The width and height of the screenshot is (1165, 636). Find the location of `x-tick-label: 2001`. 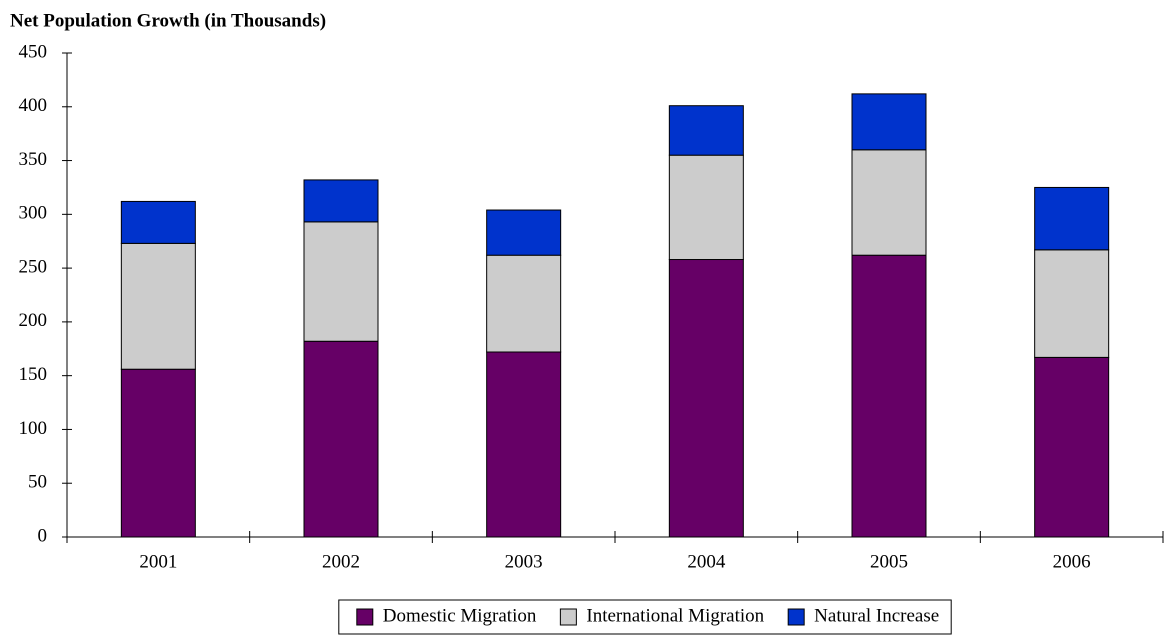

x-tick-label: 2001 is located at coordinates (158, 561).